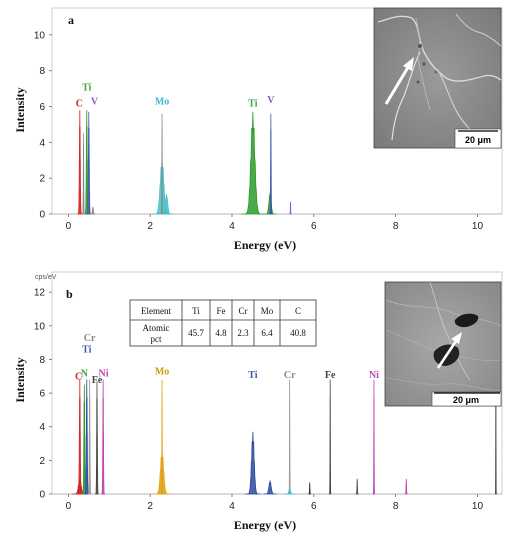 The image size is (510, 539). What do you see at coordinates (243, 311) in the screenshot?
I see `table-header: Cr` at bounding box center [243, 311].